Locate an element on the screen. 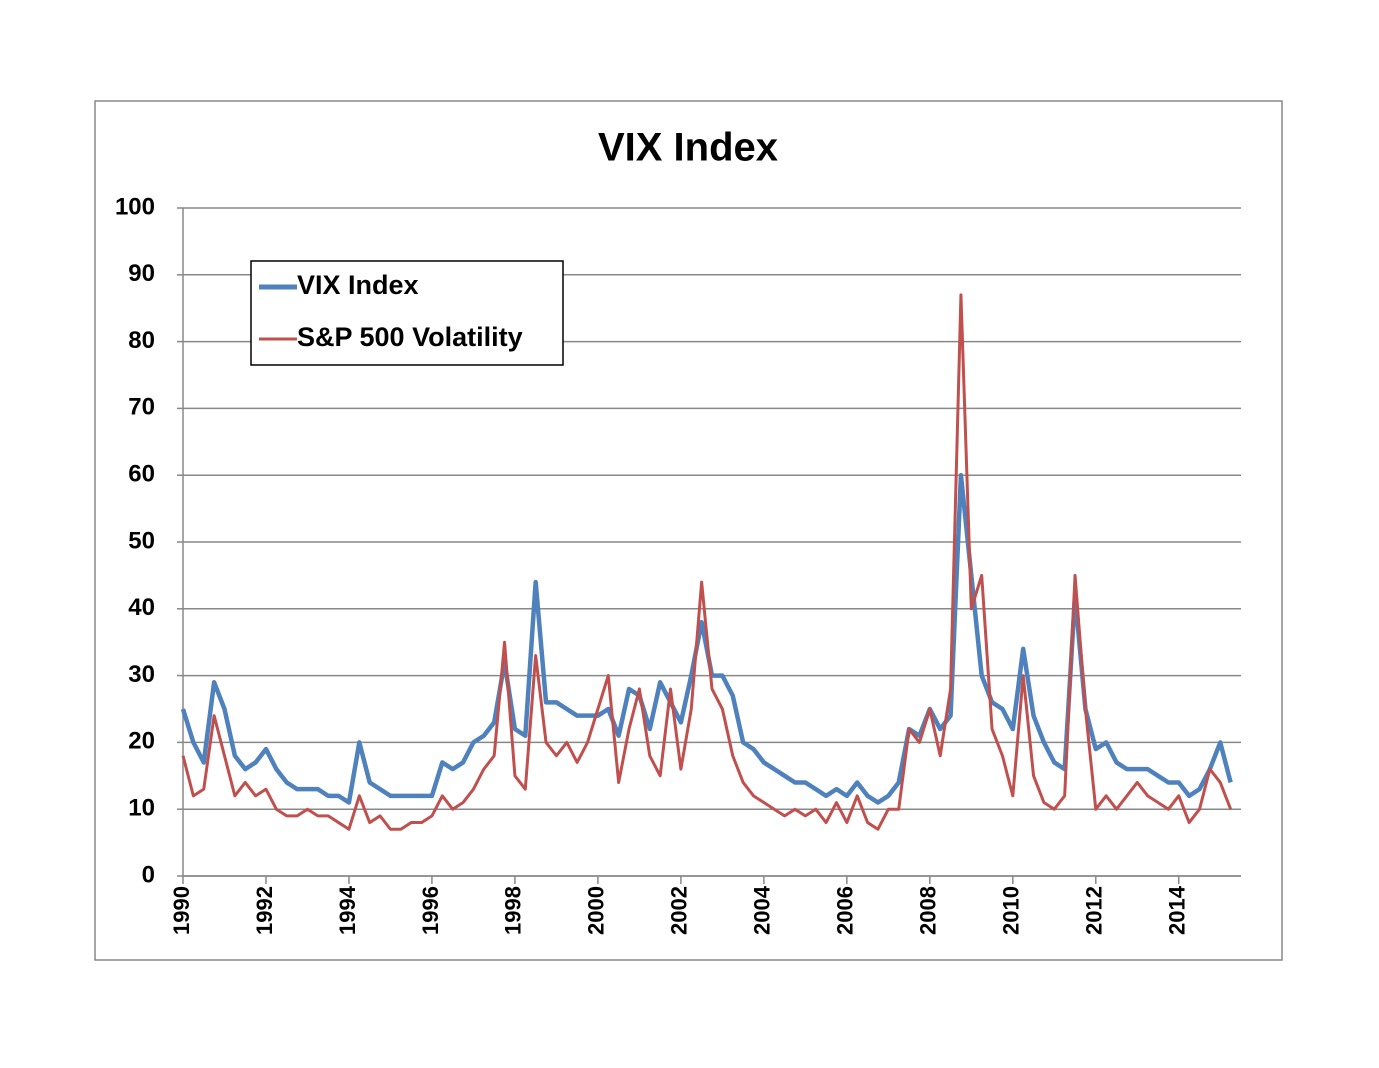 This screenshot has width=1379, height=1068. y-tick-label: 70 is located at coordinates (141, 407).